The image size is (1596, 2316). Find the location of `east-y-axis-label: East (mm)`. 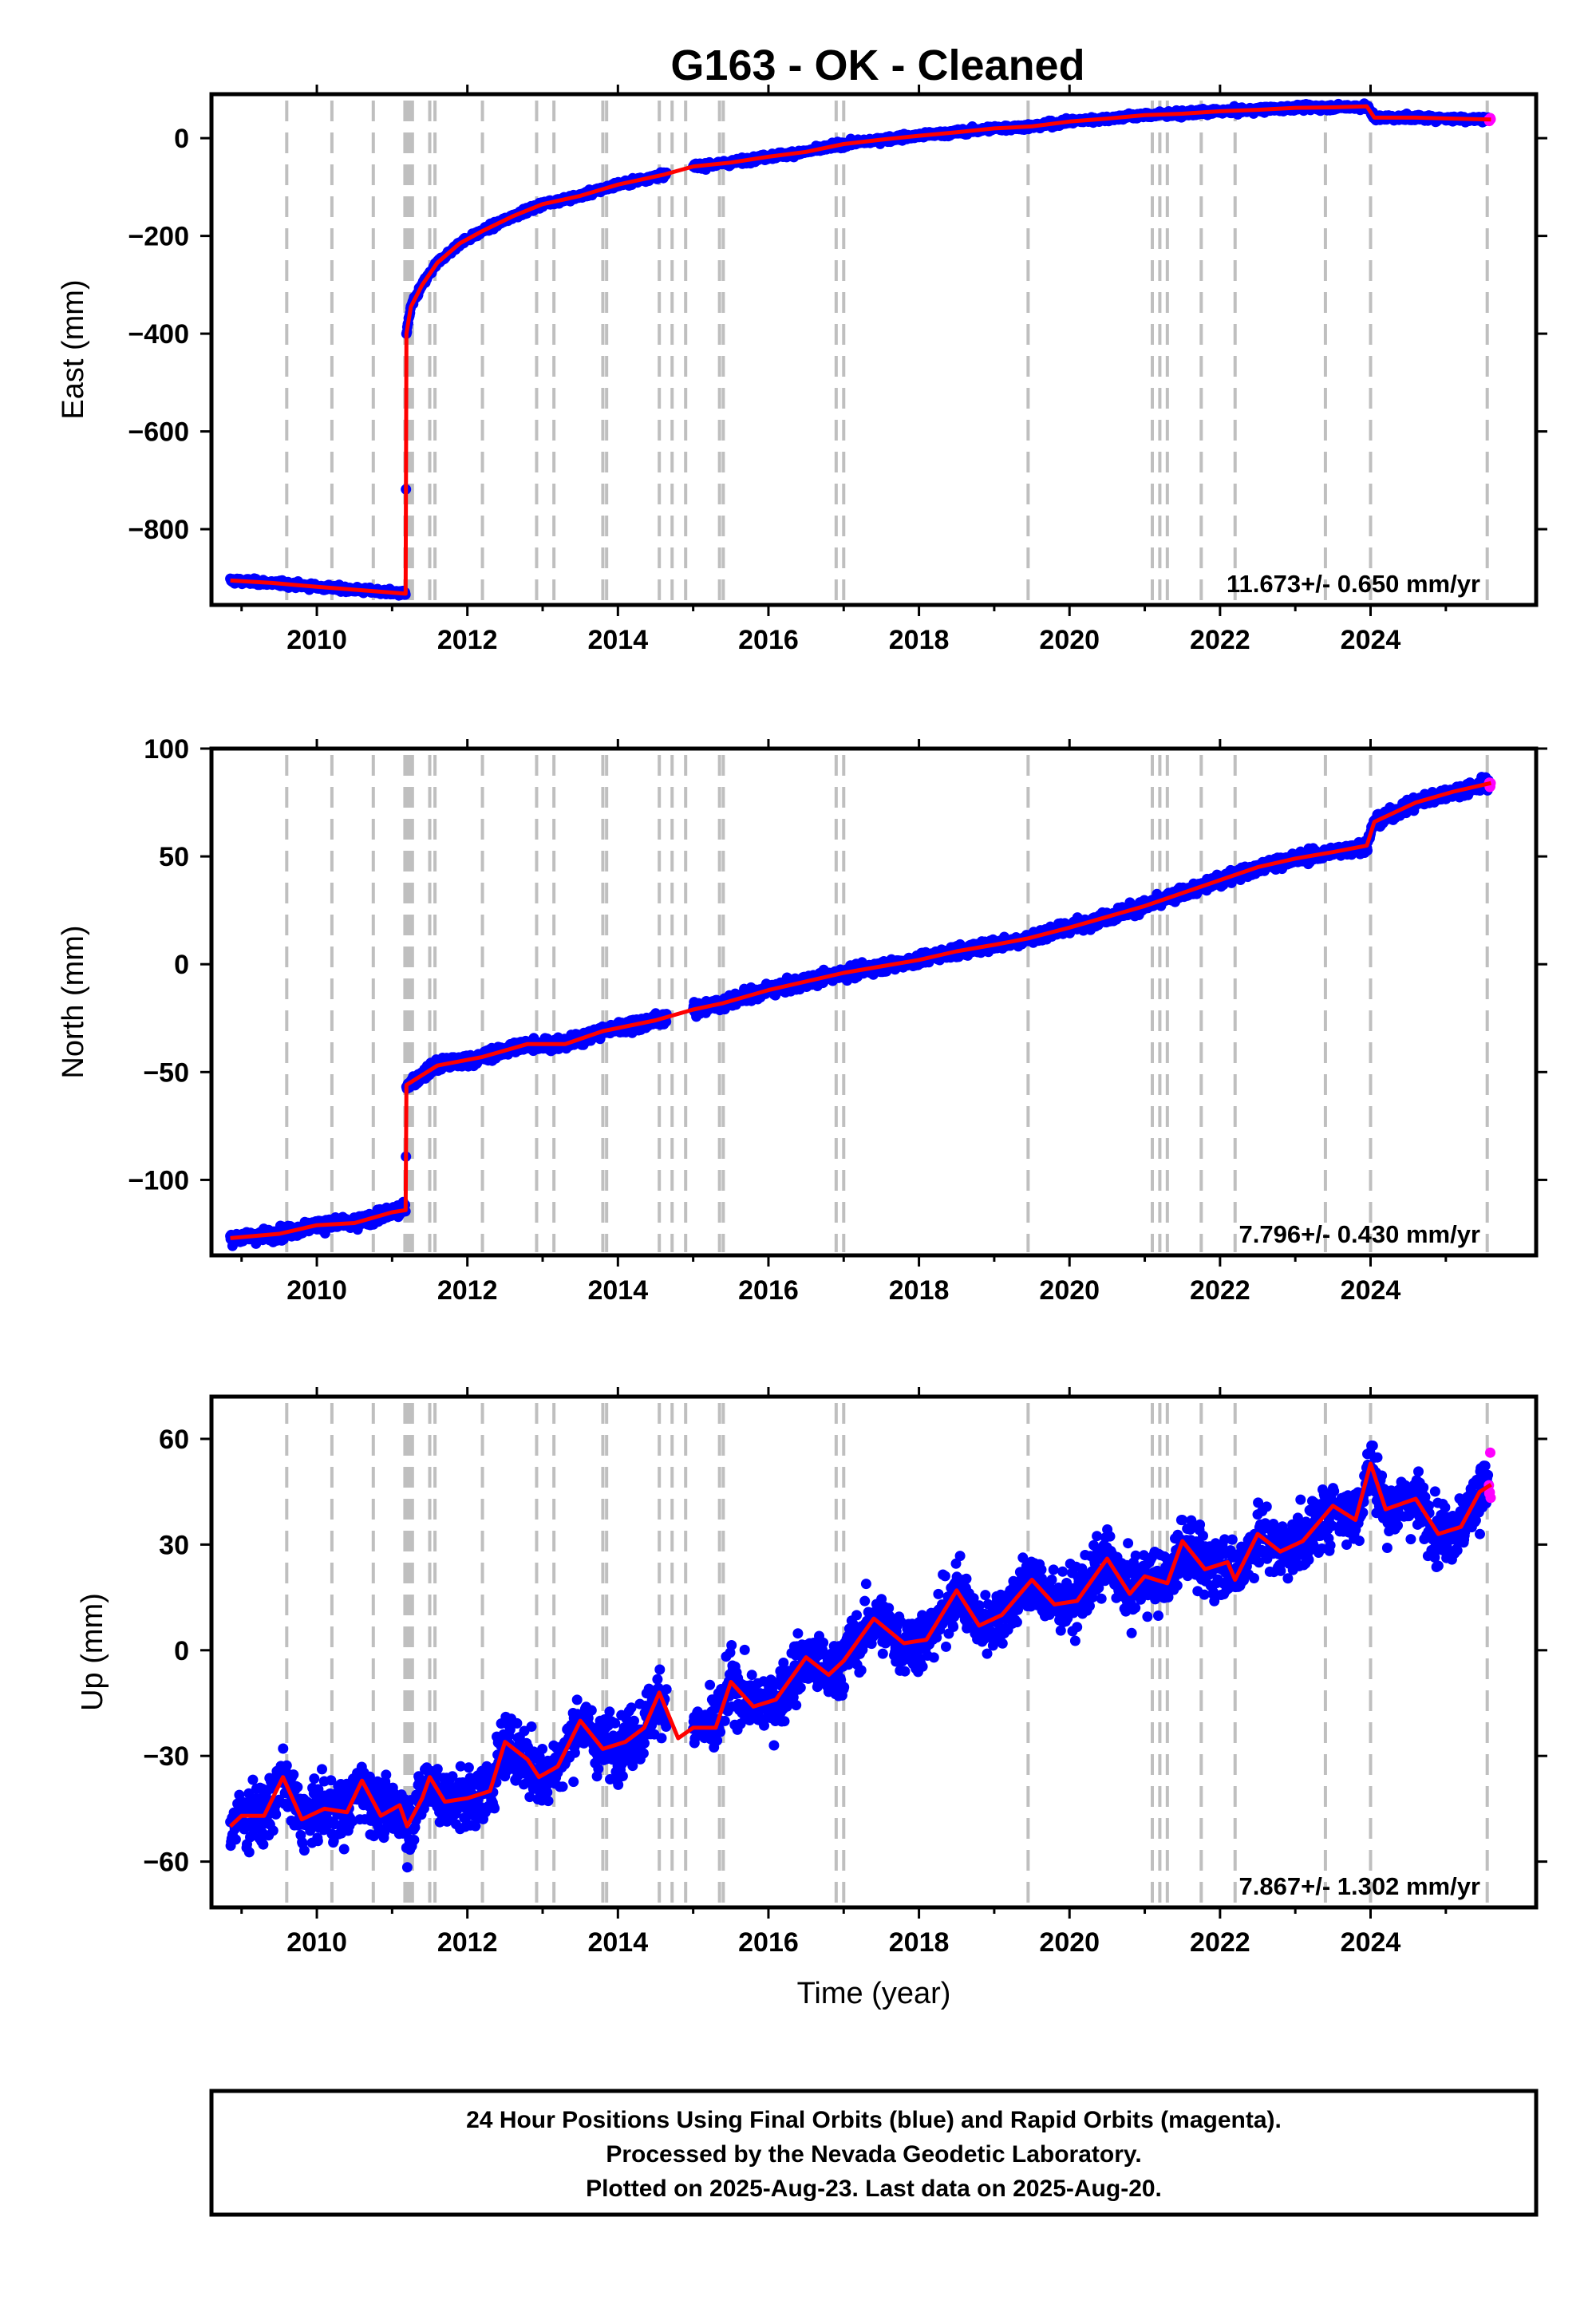

east-y-axis-label: East (mm) is located at coordinates (73, 349).